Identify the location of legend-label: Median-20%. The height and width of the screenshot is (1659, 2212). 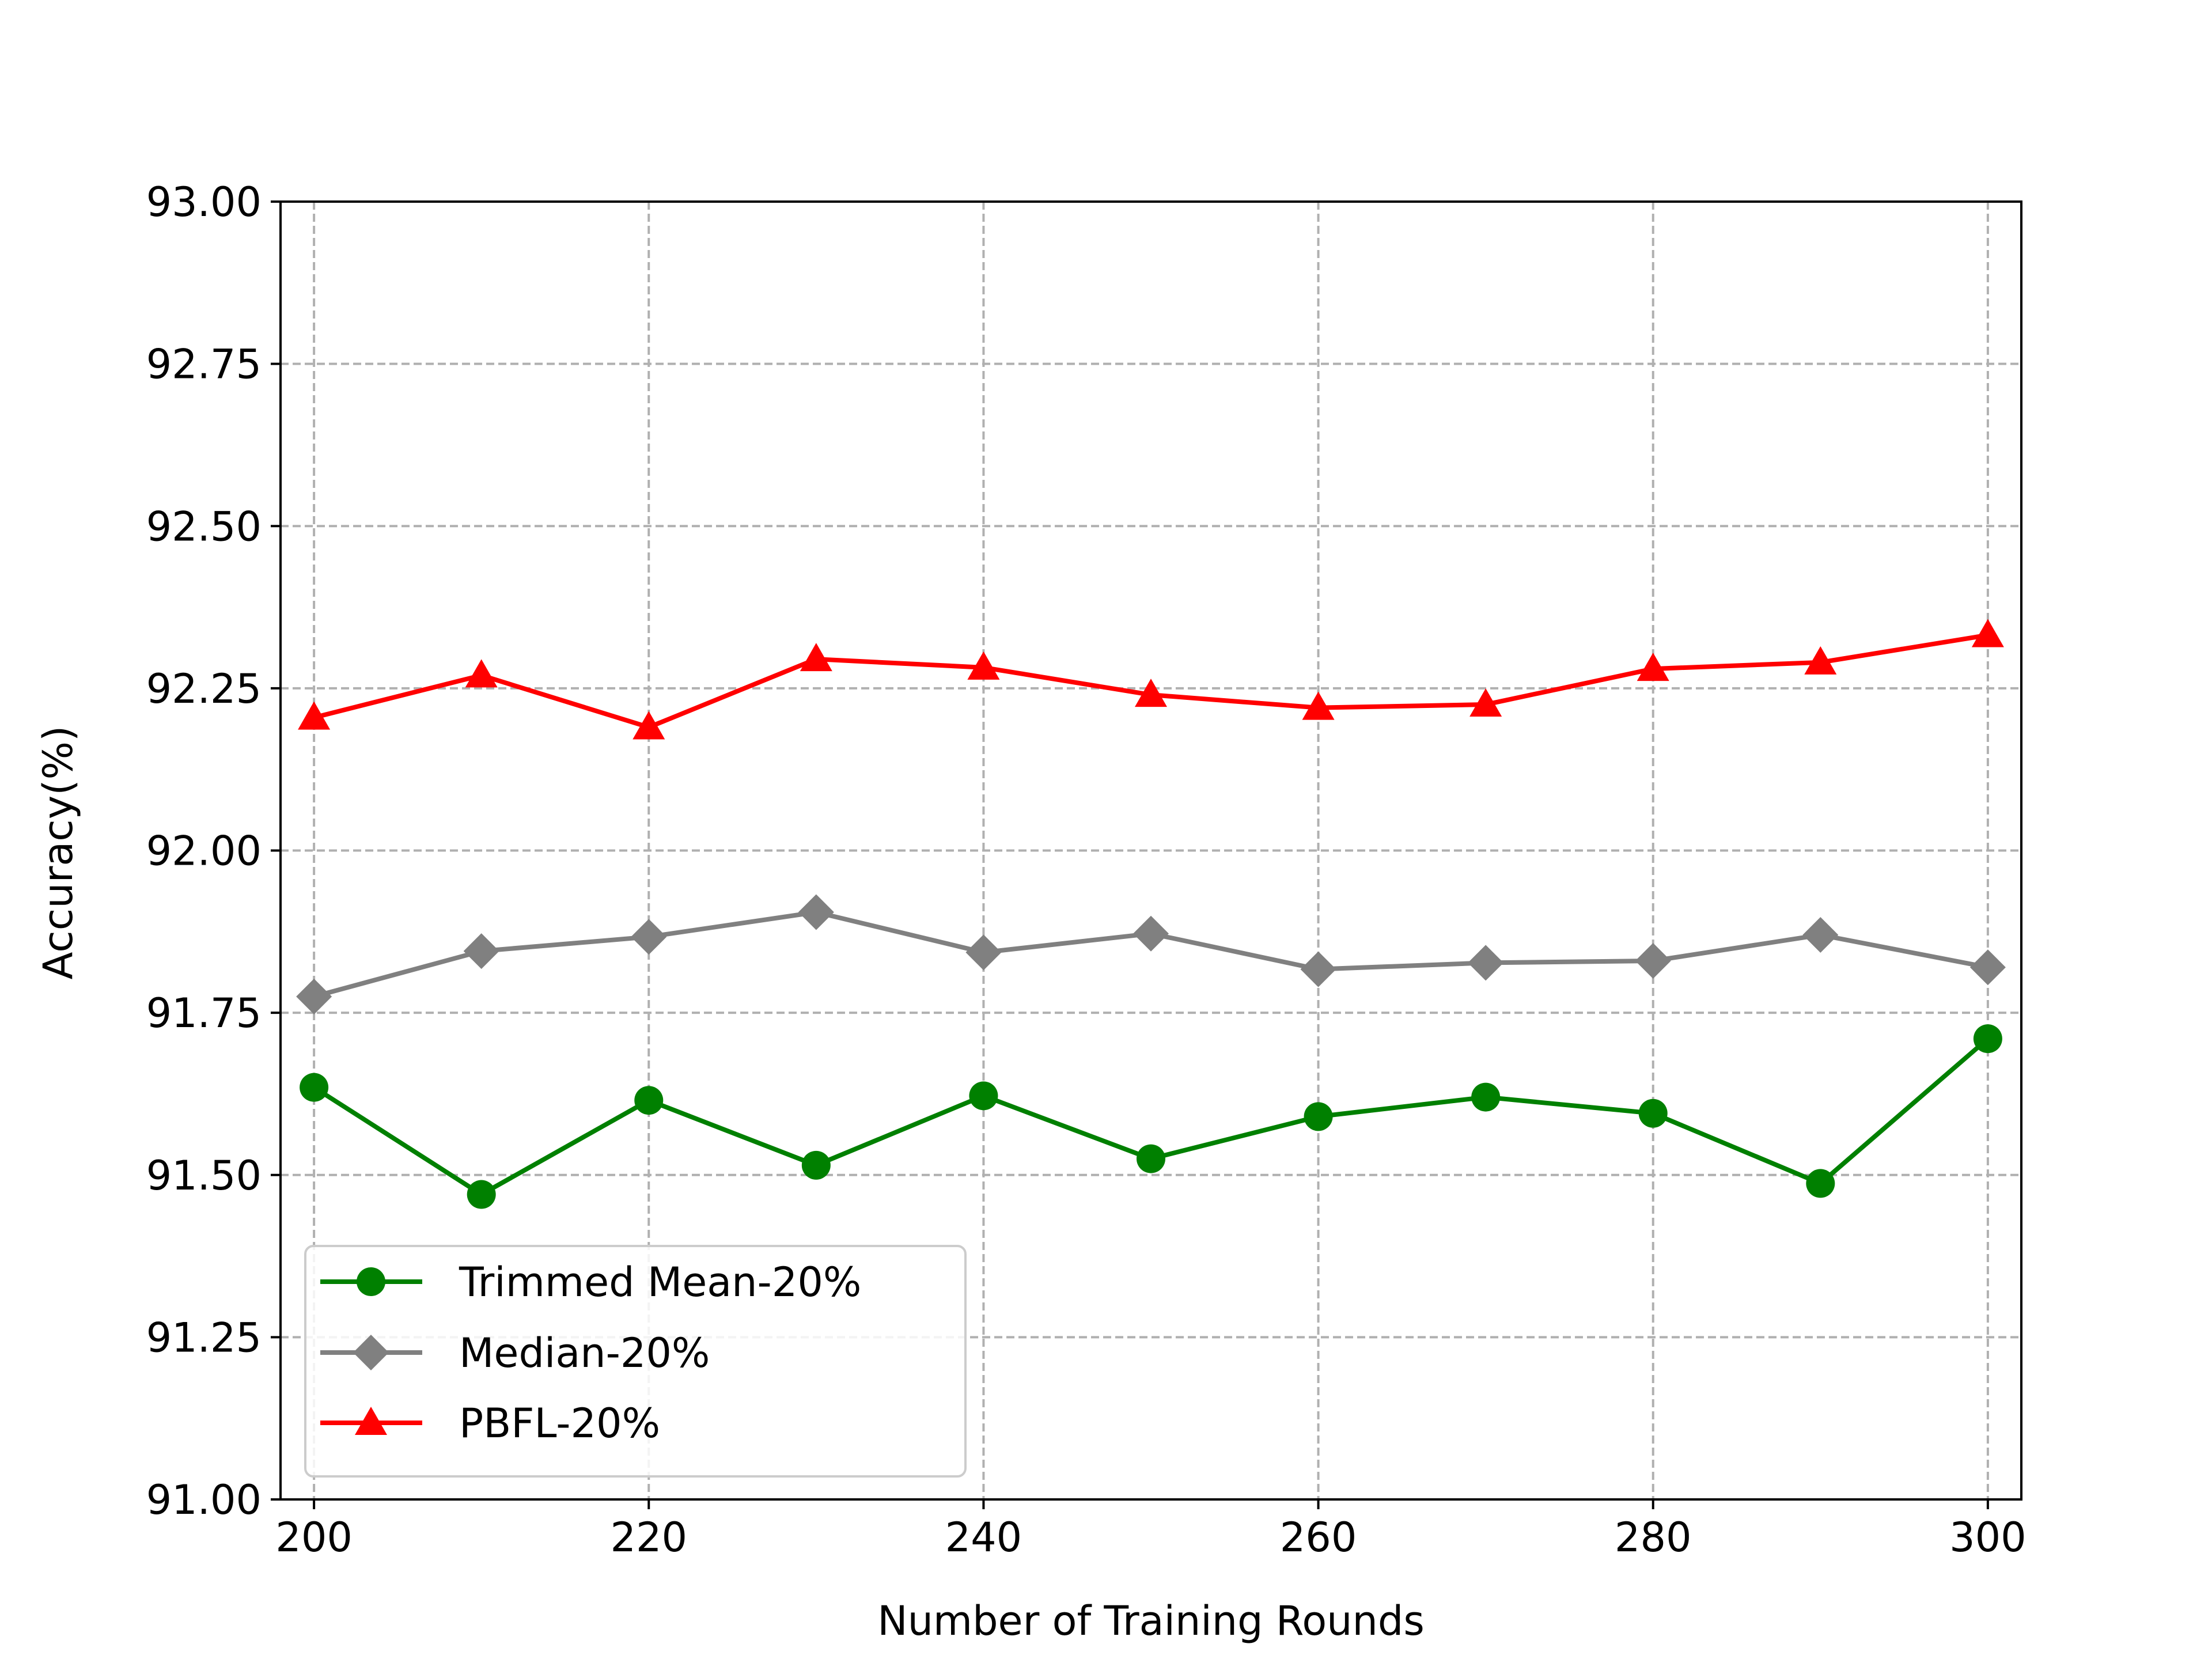
(584, 1353).